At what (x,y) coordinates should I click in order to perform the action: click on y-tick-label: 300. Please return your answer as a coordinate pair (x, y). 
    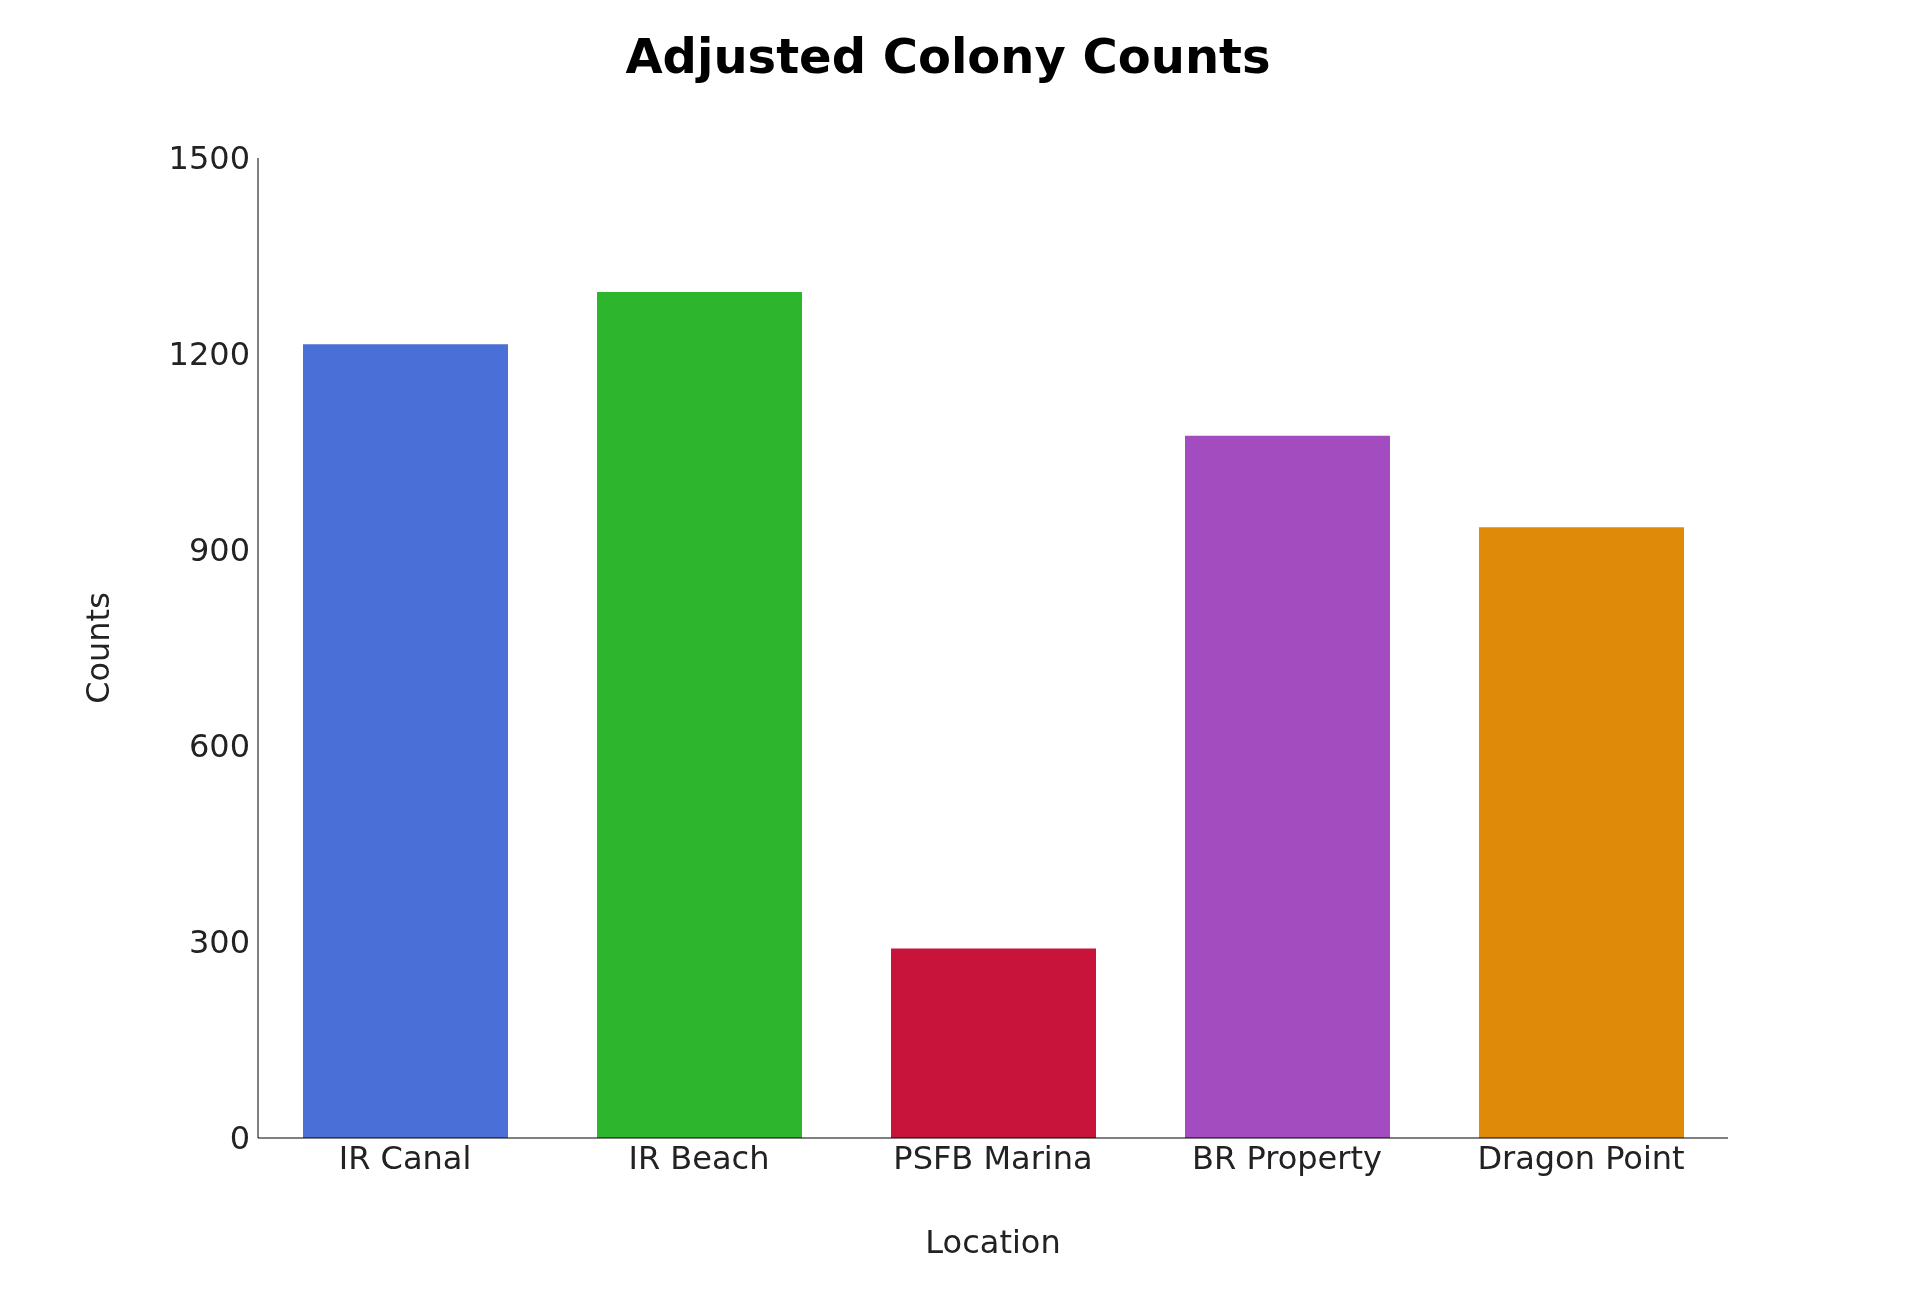
    Looking at the image, I should click on (219, 942).